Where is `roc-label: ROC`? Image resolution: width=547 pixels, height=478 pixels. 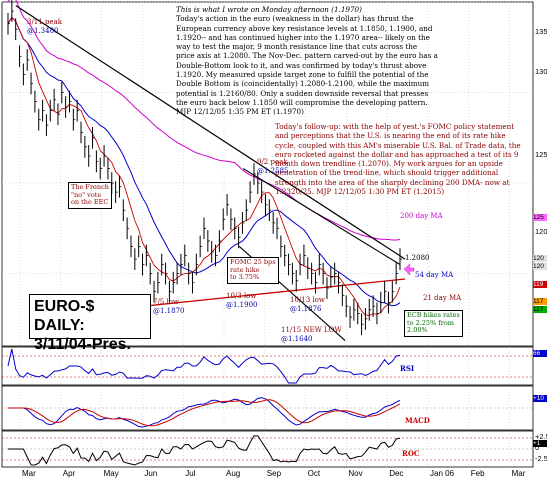
roc-label: ROC is located at coordinates (411, 453).